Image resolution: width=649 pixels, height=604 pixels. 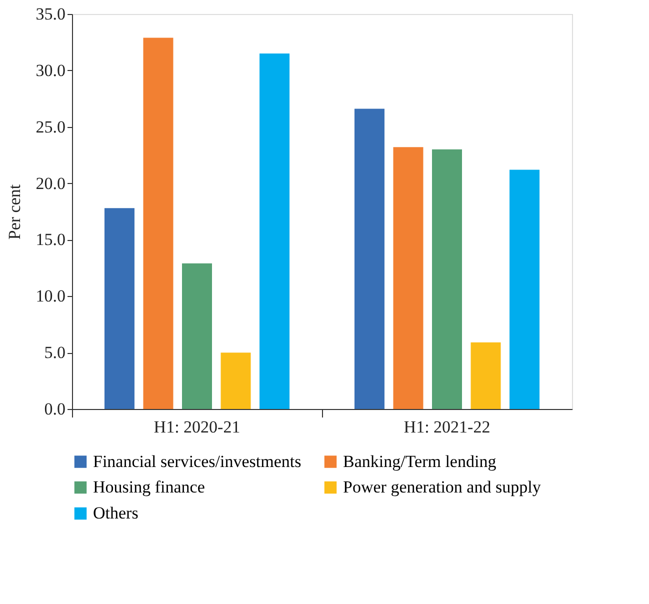 I want to click on y-tick-label: 15.0, so click(x=51, y=240).